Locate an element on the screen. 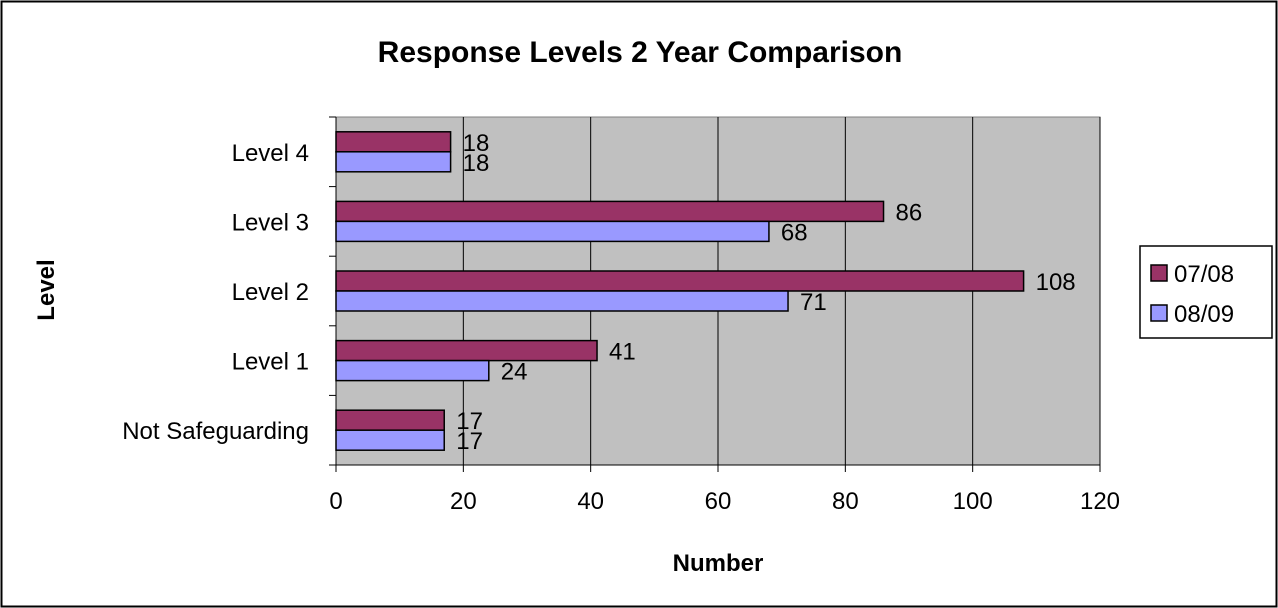 The width and height of the screenshot is (1278, 608). x-tick-label: 80 is located at coordinates (845, 501).